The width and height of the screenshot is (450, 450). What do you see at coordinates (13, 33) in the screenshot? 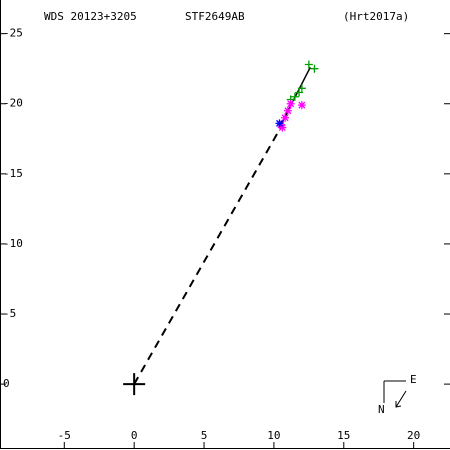
I see `y-tick-label: -25` at bounding box center [13, 33].